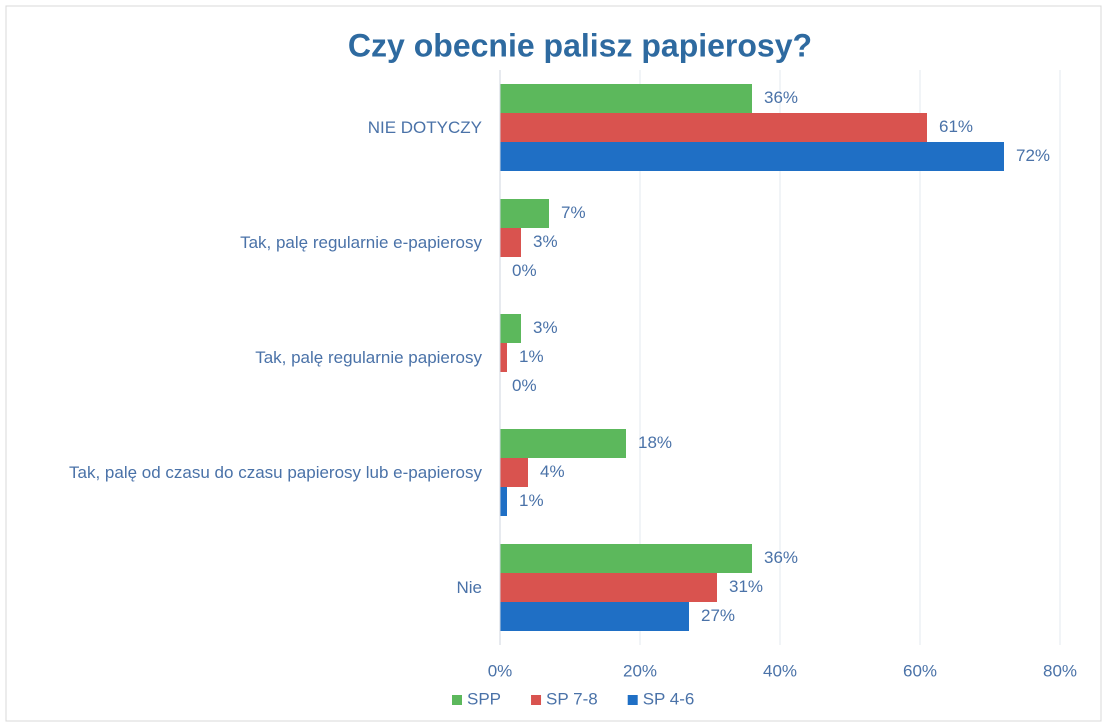 Image resolution: width=1107 pixels, height=727 pixels. I want to click on x-tick-label: 20%, so click(640, 670).